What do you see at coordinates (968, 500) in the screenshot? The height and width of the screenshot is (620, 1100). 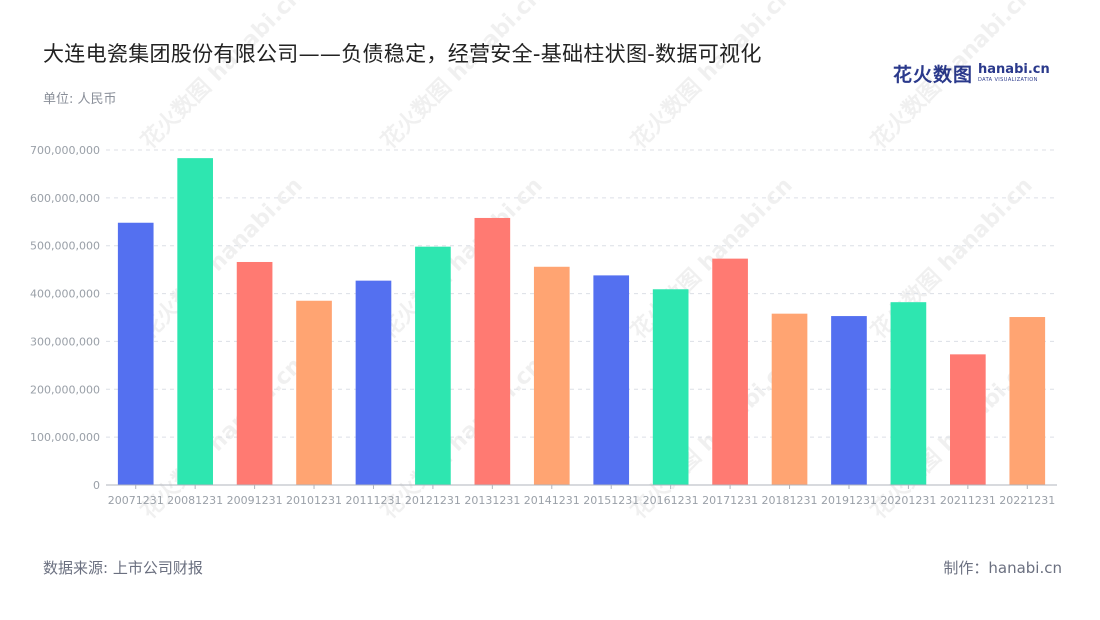 I see `x-tick-label: 20211231` at bounding box center [968, 500].